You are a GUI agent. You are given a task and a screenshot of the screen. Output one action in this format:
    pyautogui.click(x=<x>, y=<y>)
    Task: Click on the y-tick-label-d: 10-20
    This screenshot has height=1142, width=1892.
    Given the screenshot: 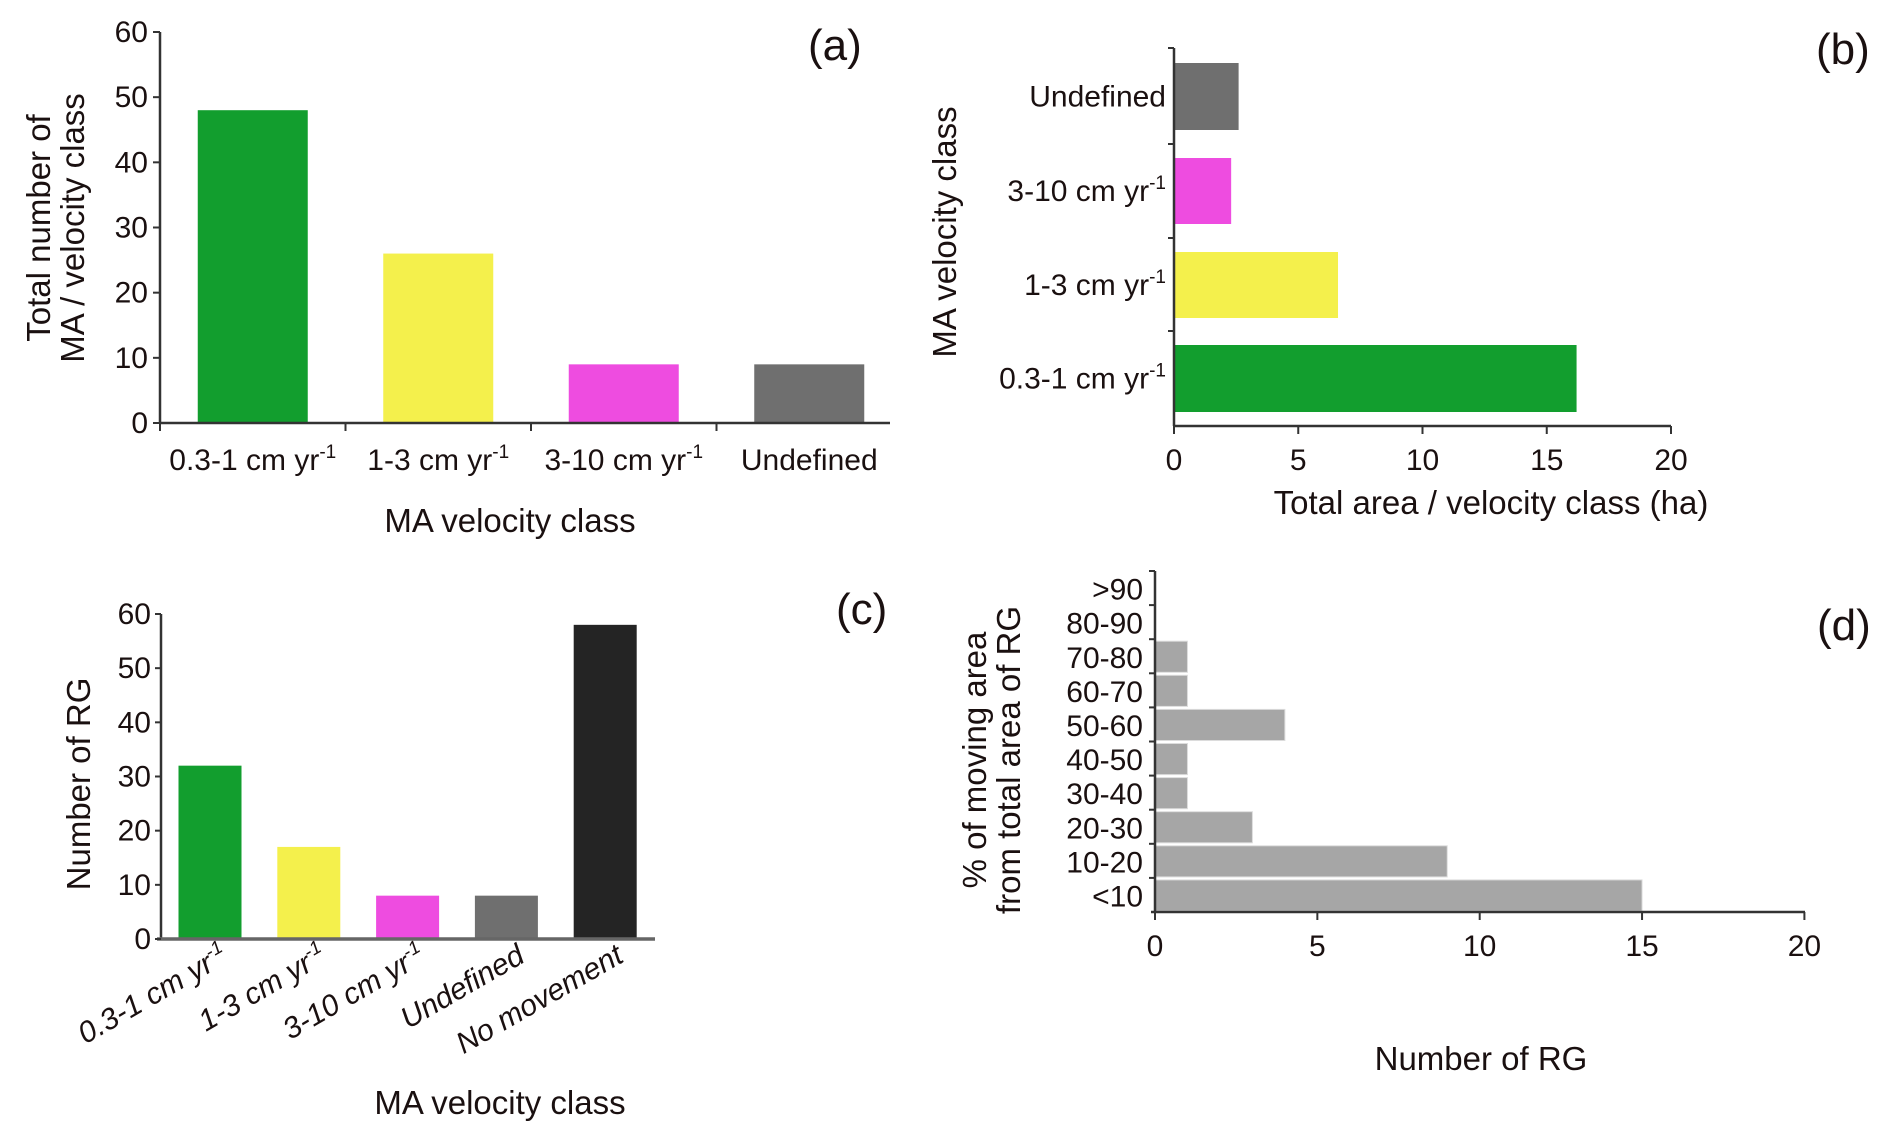 What is the action you would take?
    pyautogui.click(x=1104, y=862)
    